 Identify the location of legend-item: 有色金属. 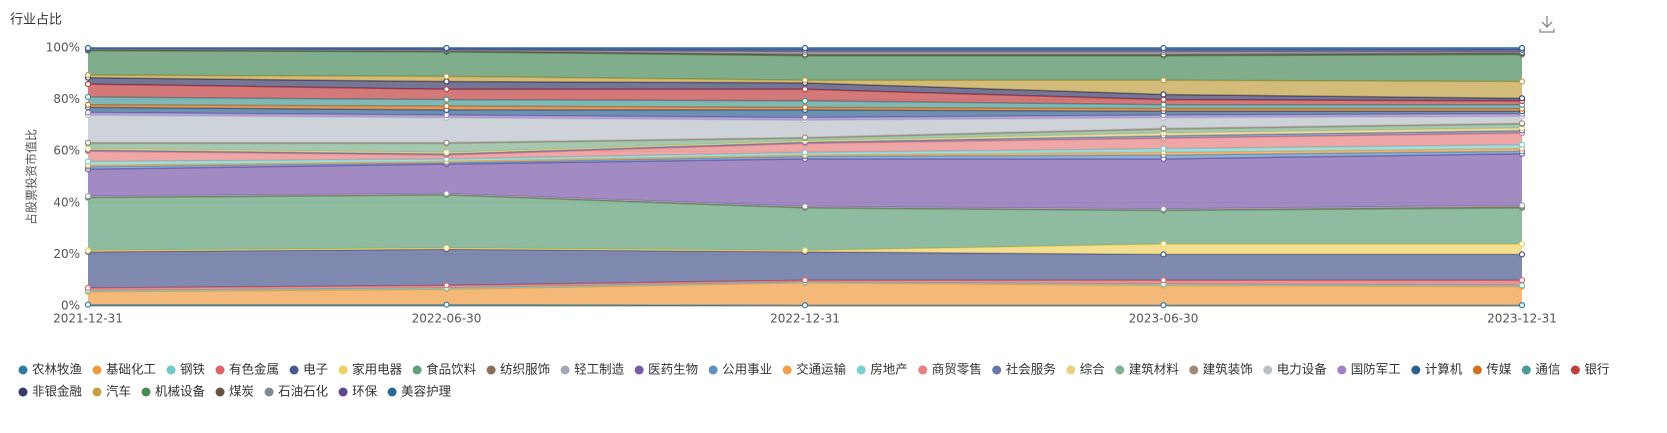
(247, 369).